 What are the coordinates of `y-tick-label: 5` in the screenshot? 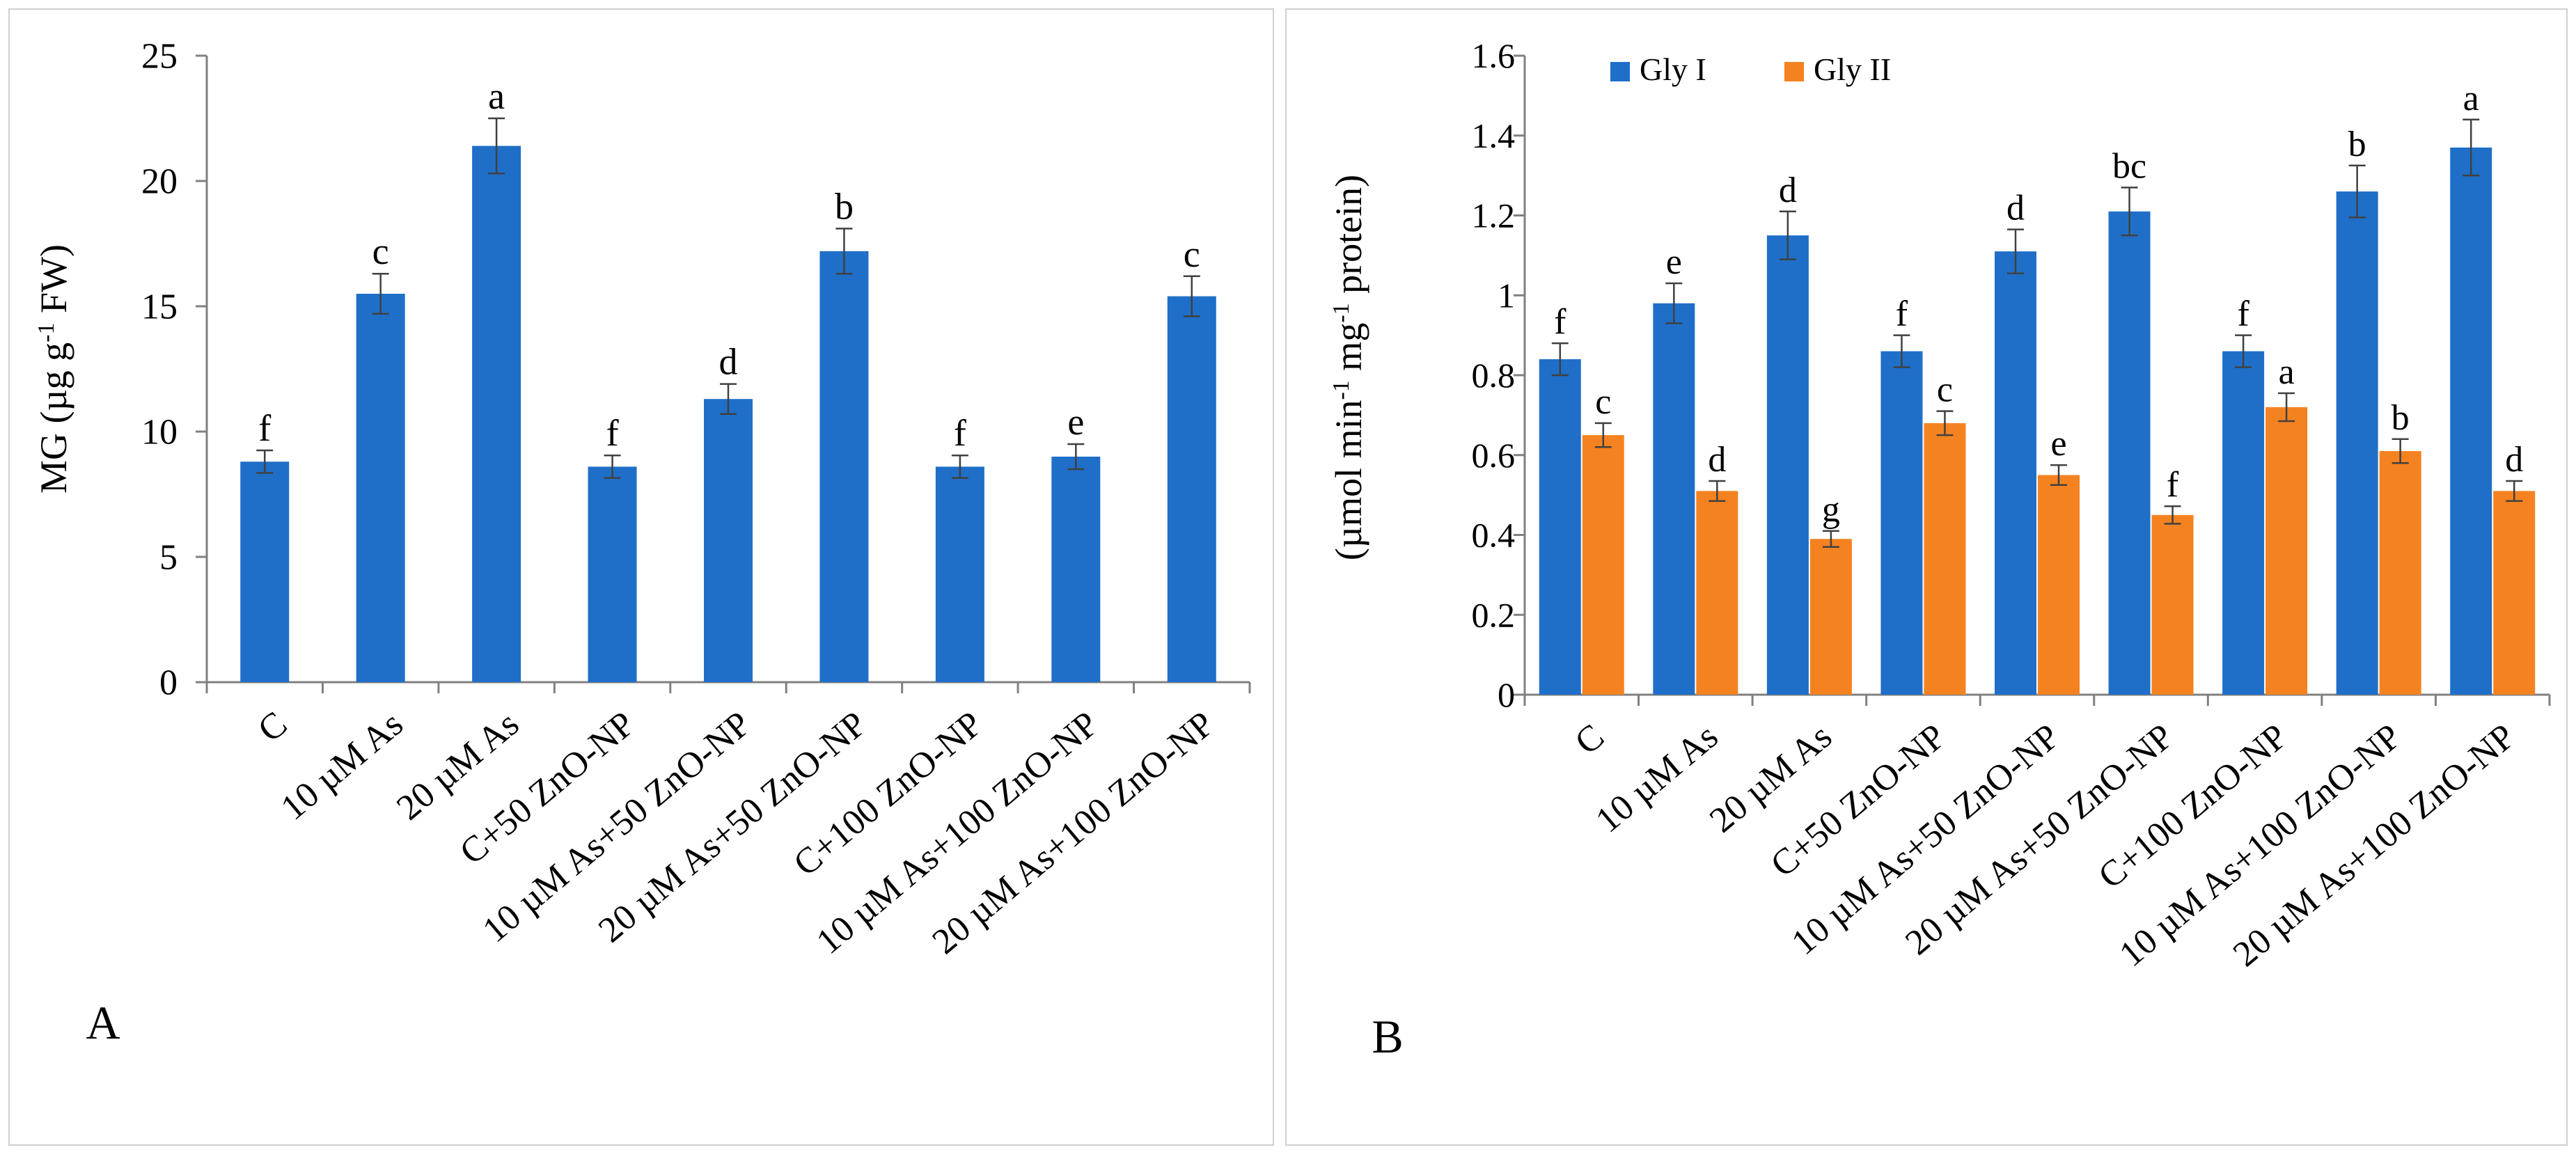 It's located at (168, 558).